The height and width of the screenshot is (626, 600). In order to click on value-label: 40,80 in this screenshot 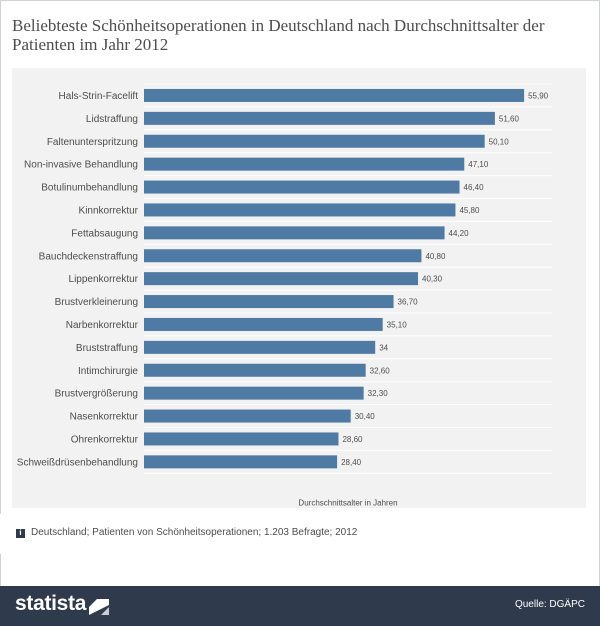, I will do `click(435, 256)`.